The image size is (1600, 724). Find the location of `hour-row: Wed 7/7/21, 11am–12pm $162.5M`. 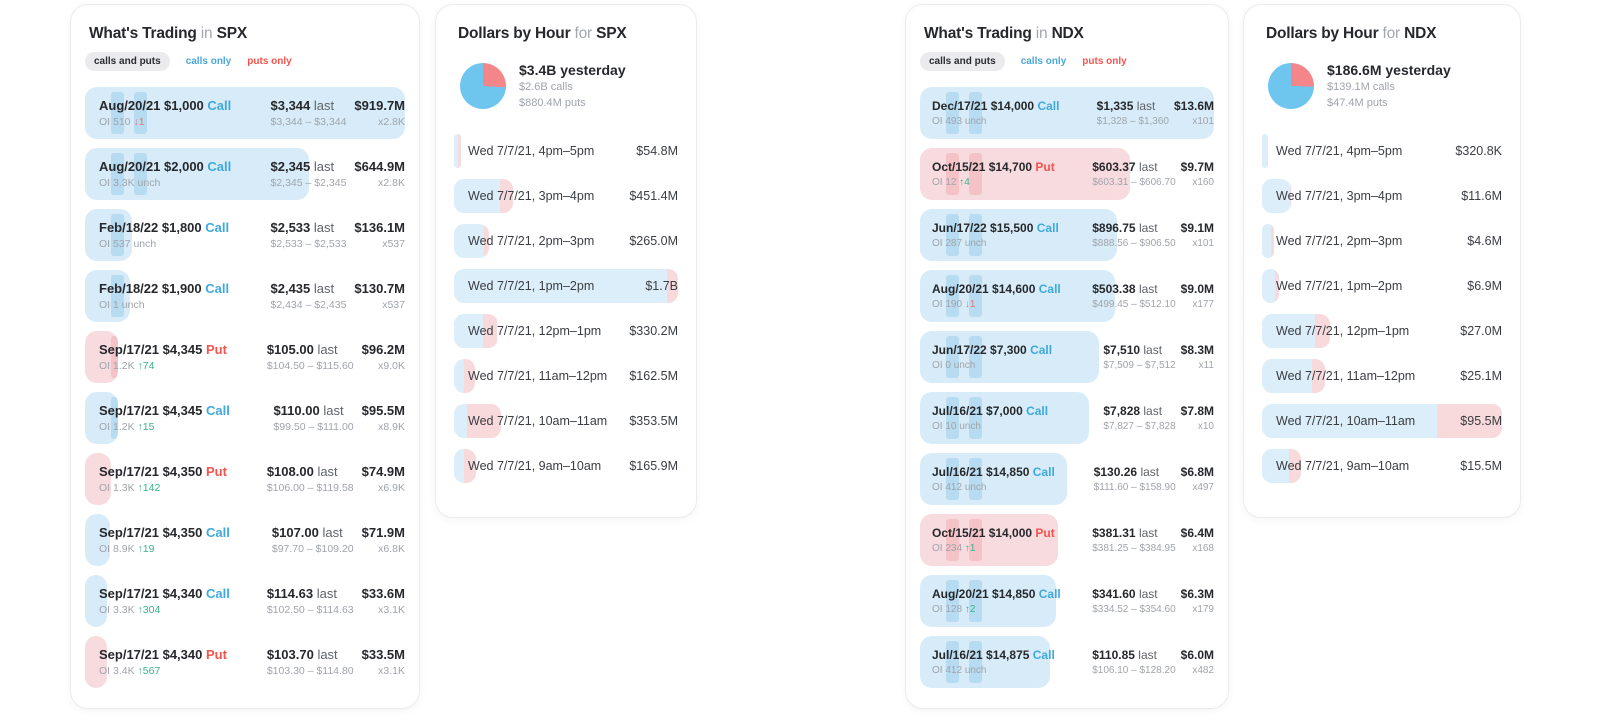

hour-row: Wed 7/7/21, 11am–12pm $162.5M is located at coordinates (566, 375).